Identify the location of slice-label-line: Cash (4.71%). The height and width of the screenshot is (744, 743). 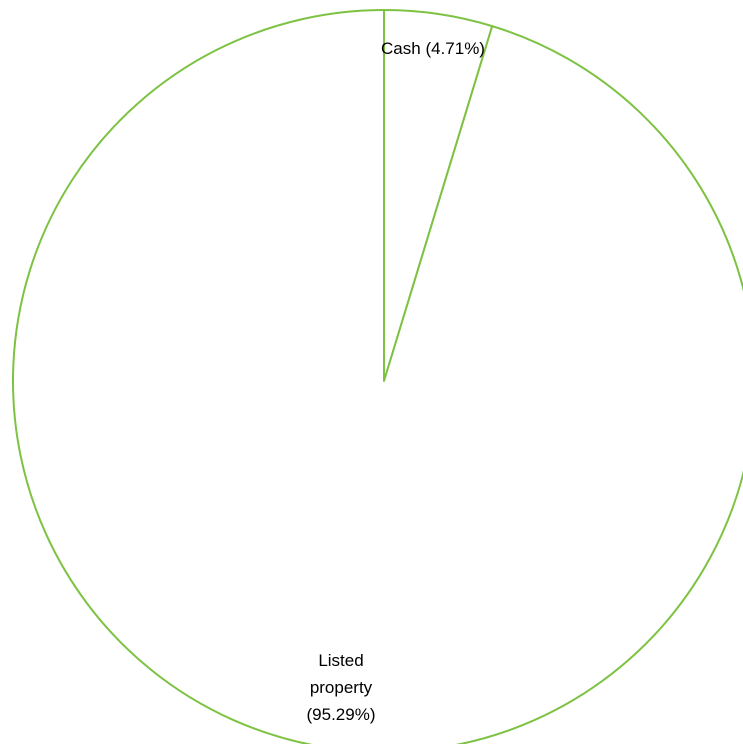
(433, 48).